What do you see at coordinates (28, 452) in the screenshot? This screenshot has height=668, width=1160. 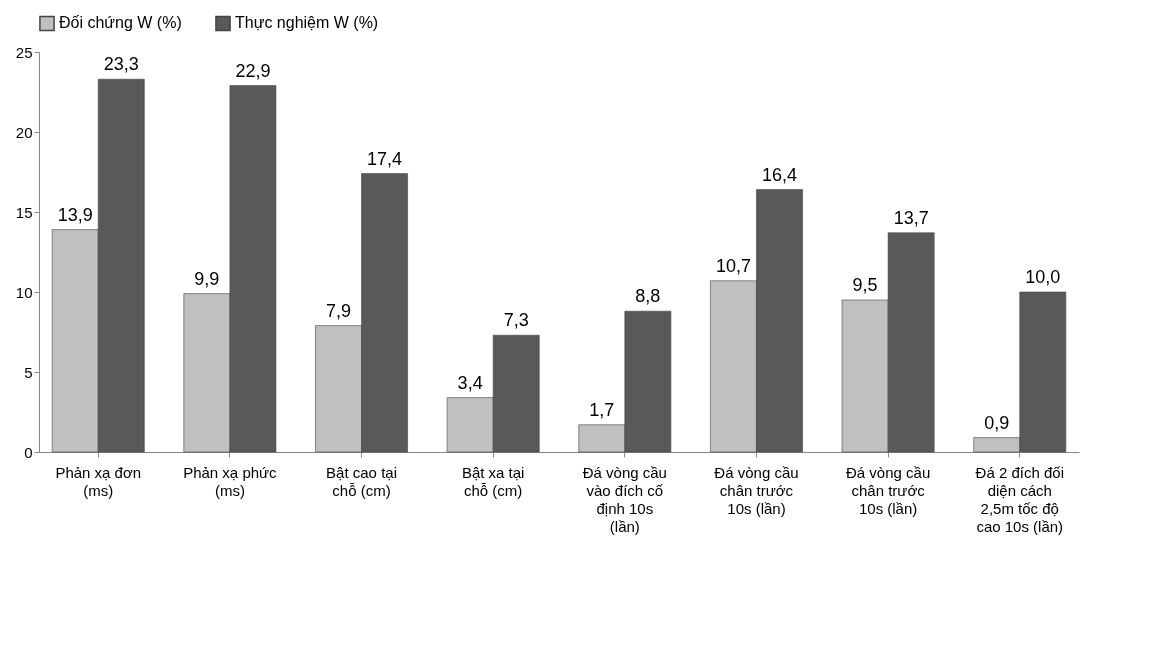 I see `y-tick-label: 0` at bounding box center [28, 452].